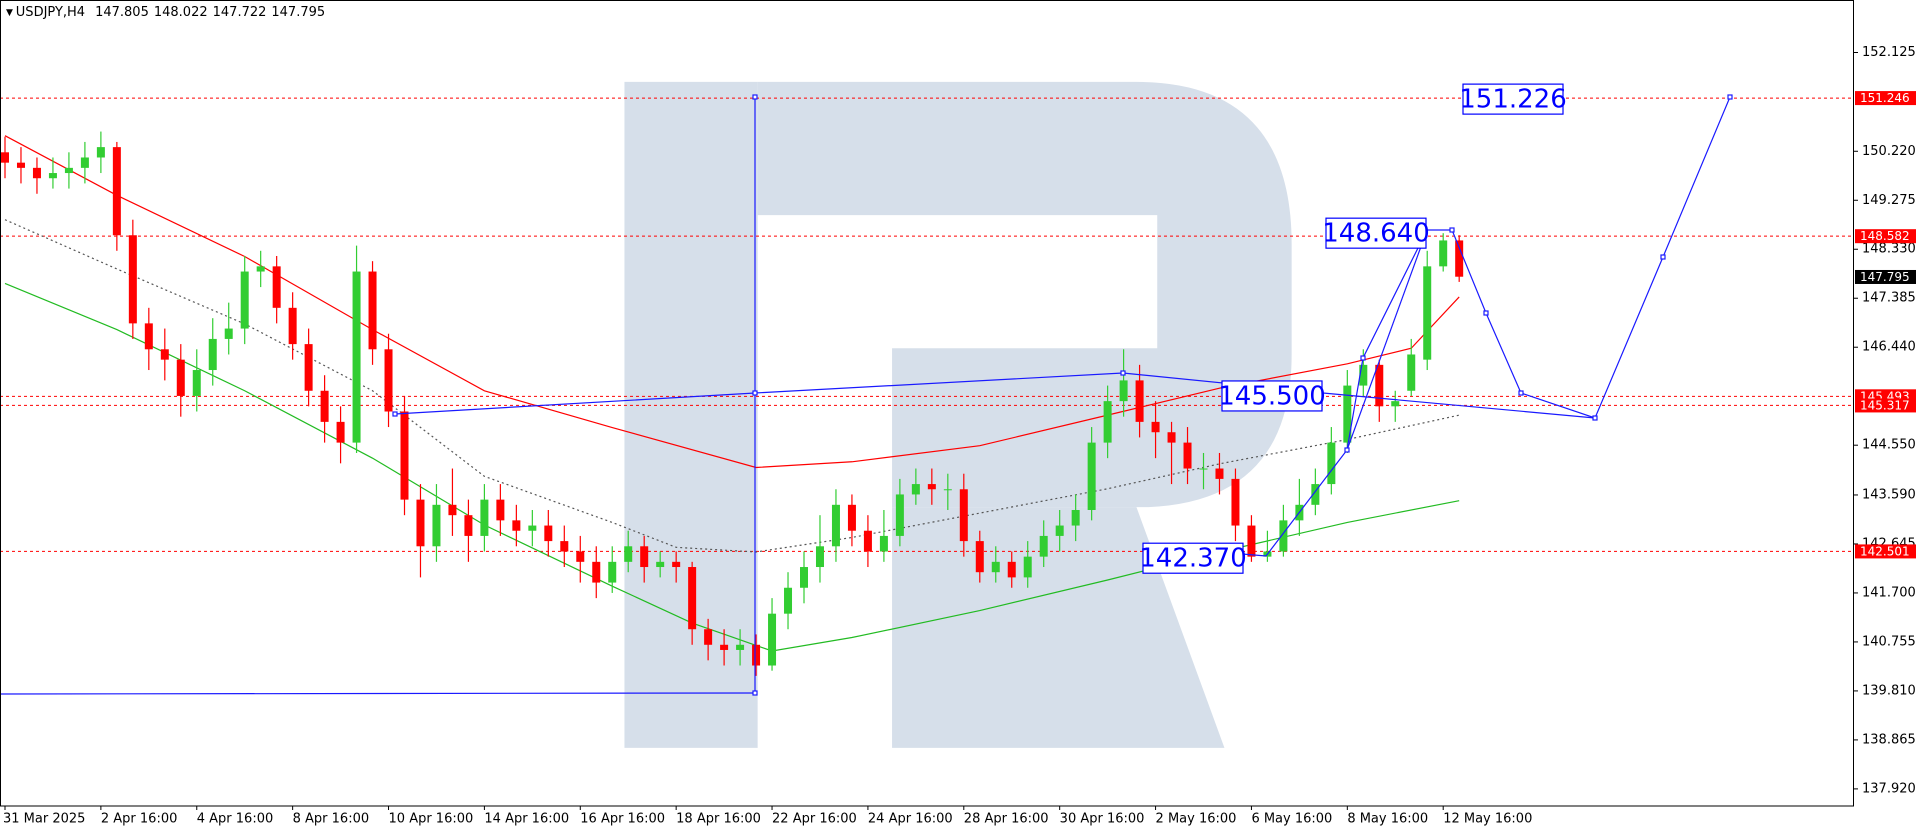  I want to click on annotation-label: 145.500, so click(1272, 396).